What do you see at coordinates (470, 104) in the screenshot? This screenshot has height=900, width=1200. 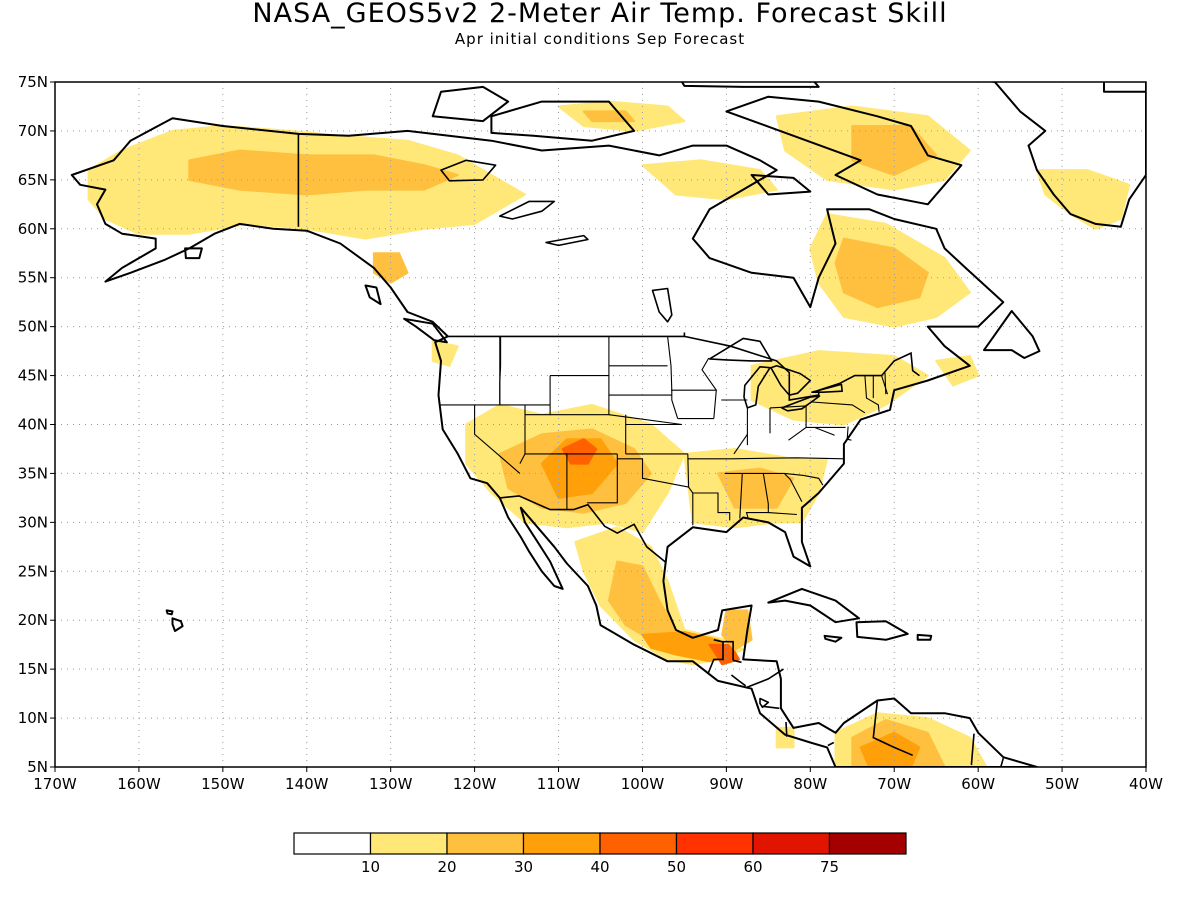 I see `coastline-banks-island` at bounding box center [470, 104].